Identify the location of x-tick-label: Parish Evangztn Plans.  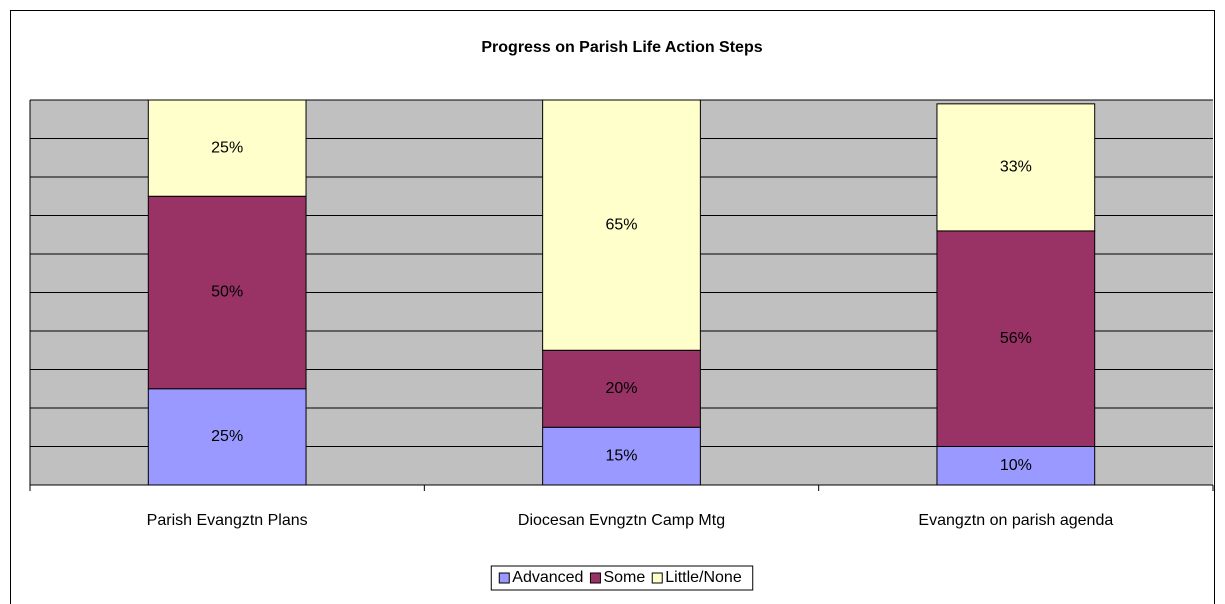
(227, 520).